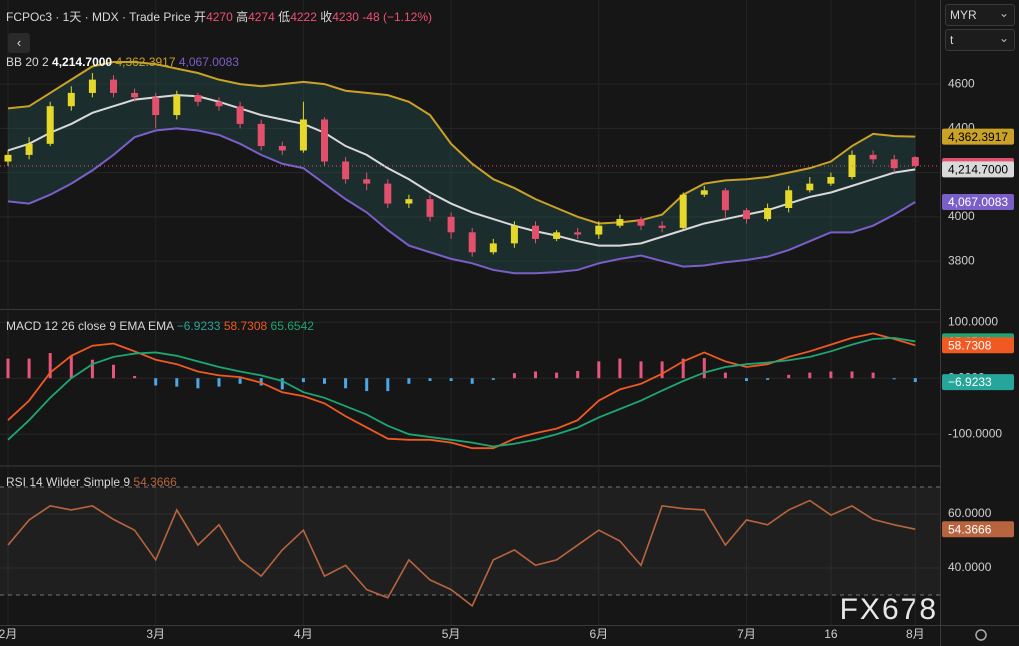  What do you see at coordinates (746, 634) in the screenshot?
I see `x-tick-label: 7月` at bounding box center [746, 634].